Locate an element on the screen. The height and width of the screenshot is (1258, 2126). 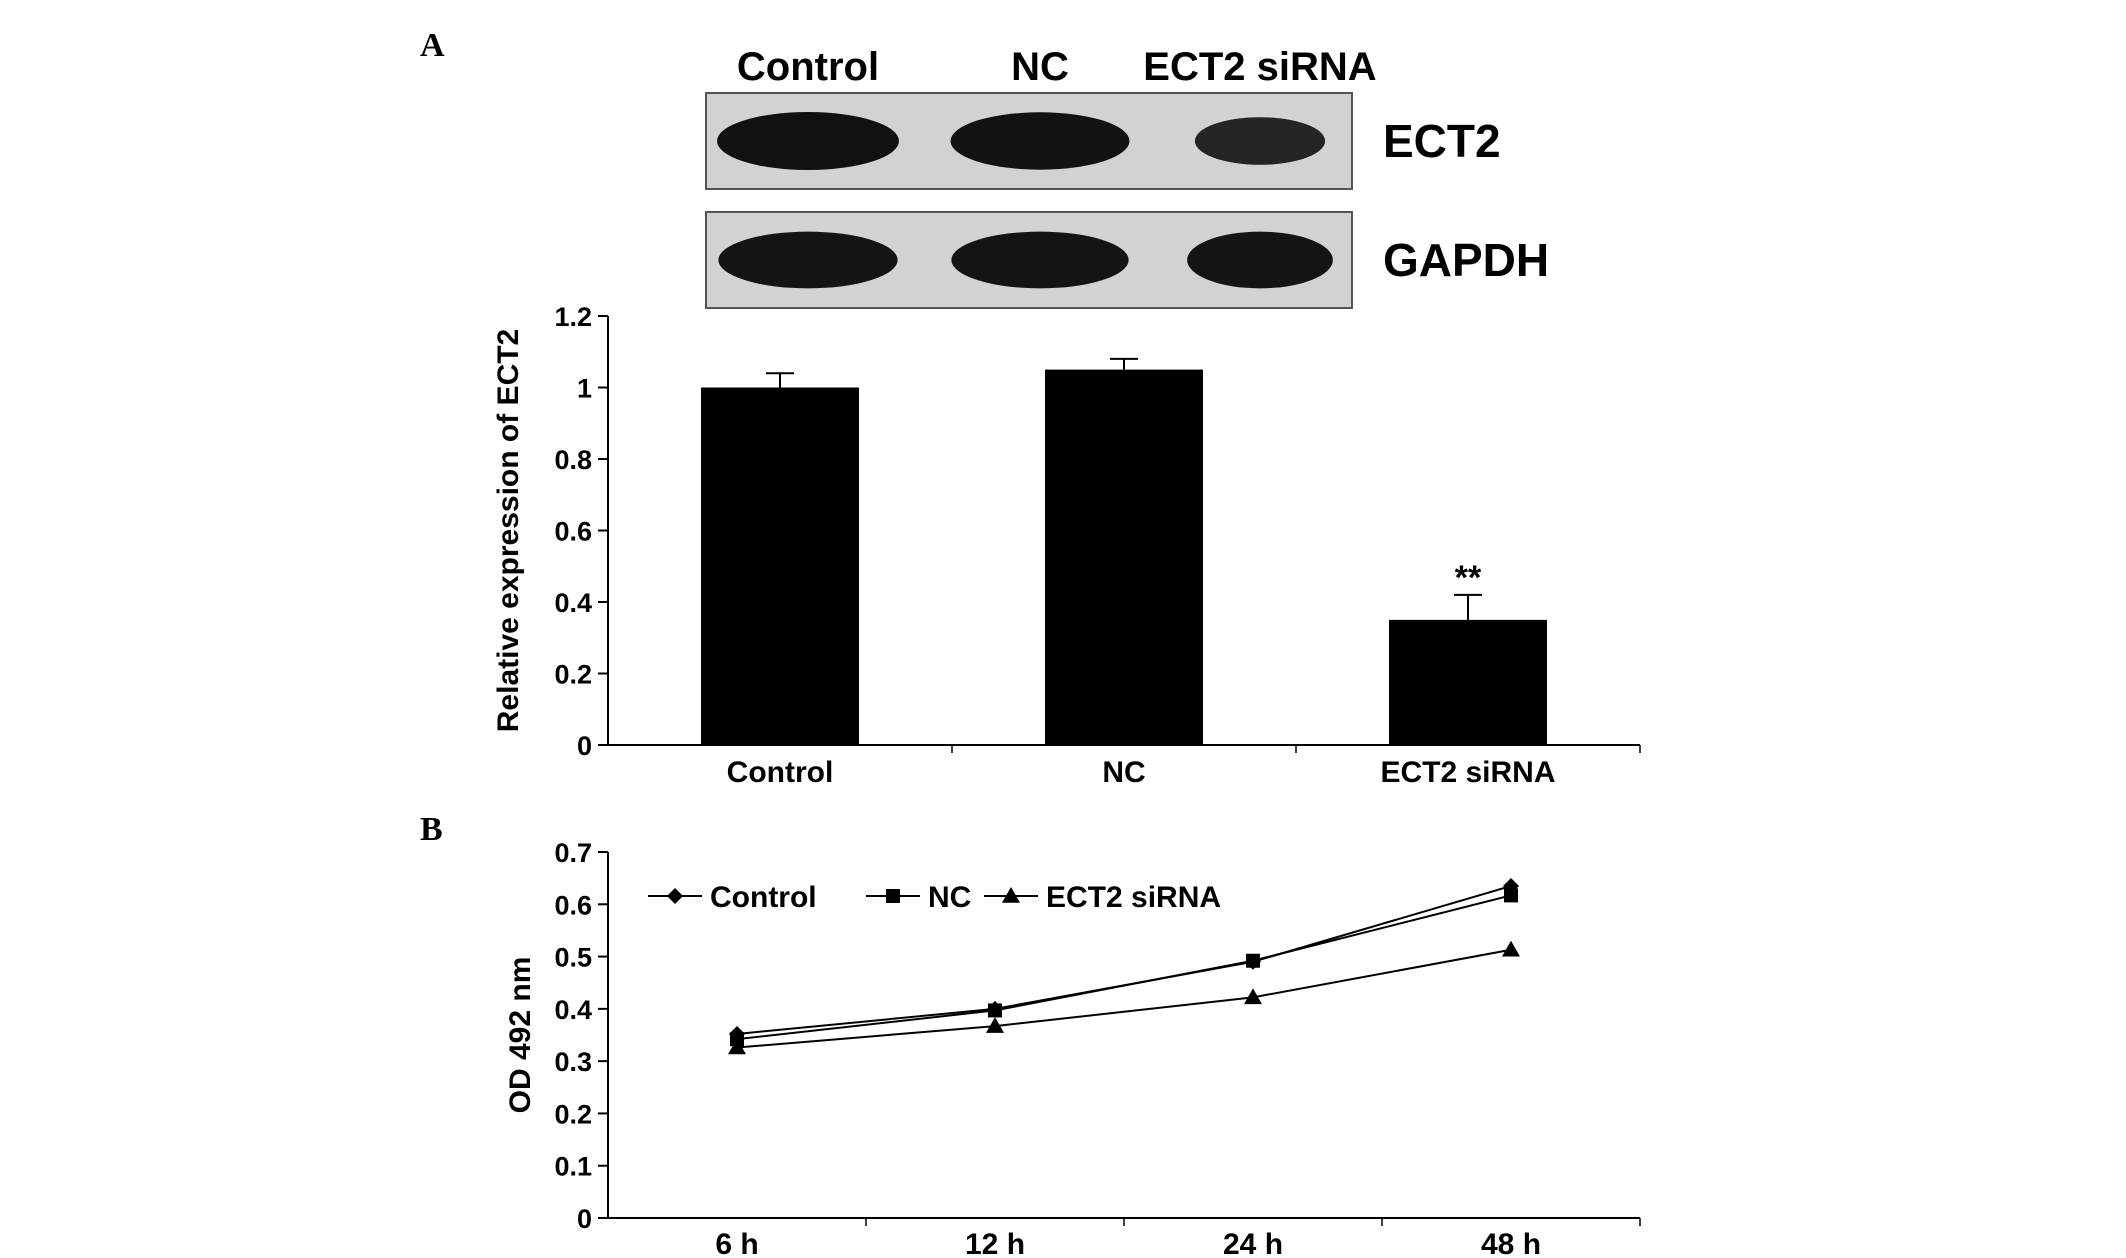
blot-lane-label: NC is located at coordinates (1040, 67).